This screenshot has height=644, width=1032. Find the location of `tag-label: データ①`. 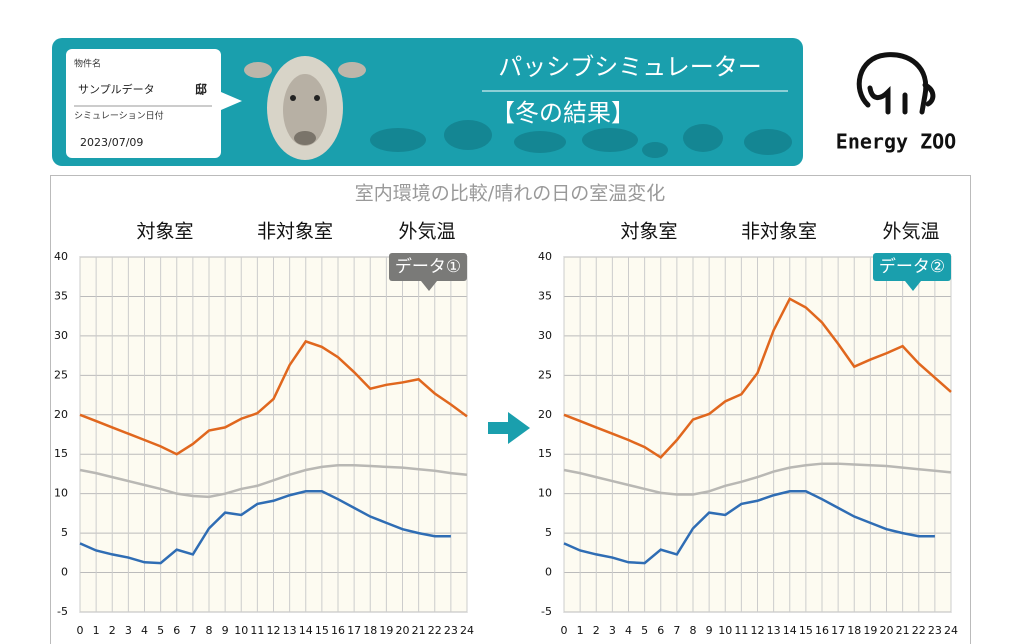

tag-label: データ① is located at coordinates (428, 266).